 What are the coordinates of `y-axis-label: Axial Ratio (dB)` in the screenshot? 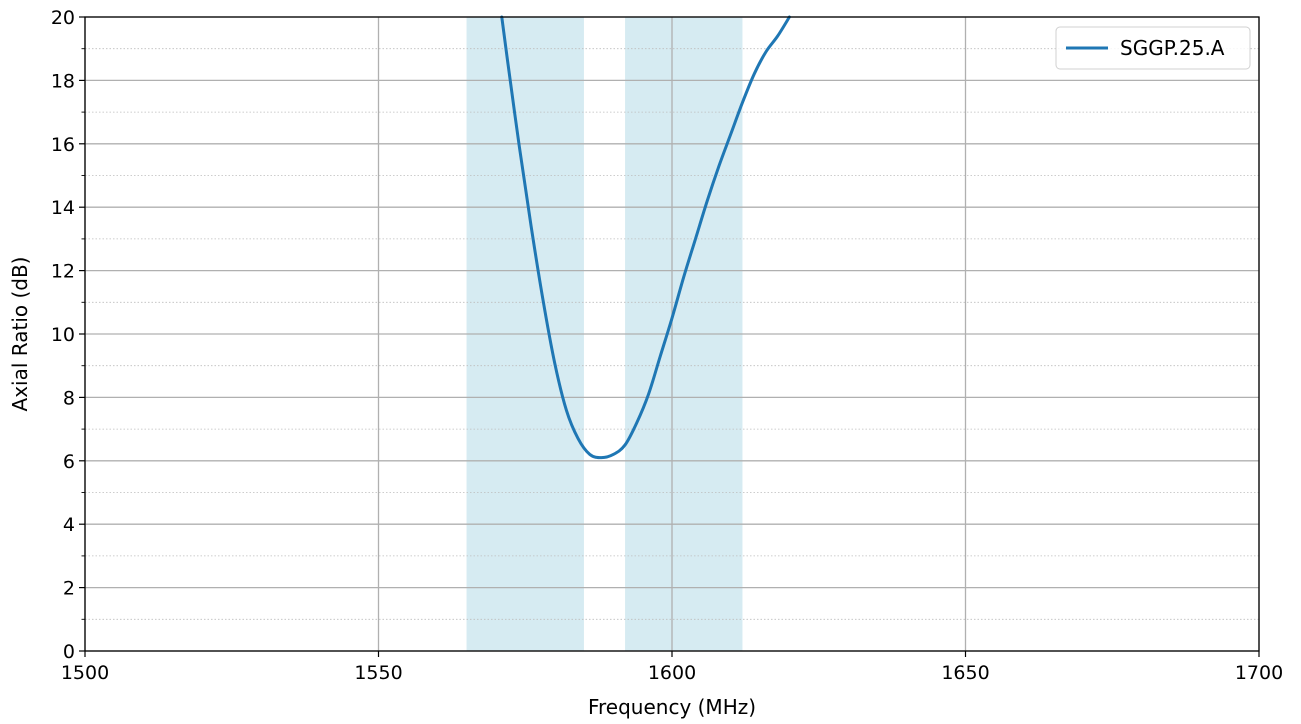 It's located at (20, 334).